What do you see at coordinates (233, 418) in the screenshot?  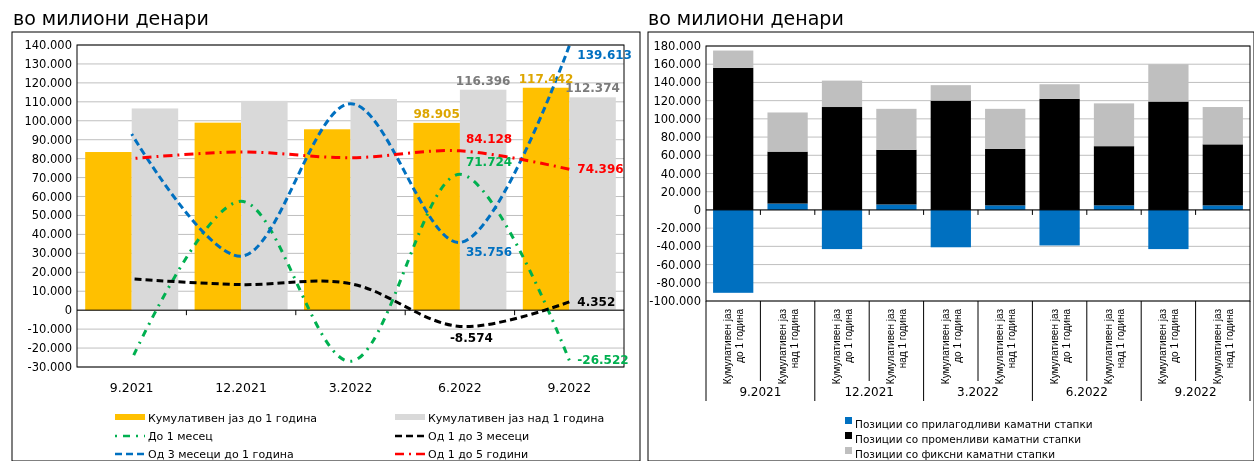 I see `legend-label: Кумулативен јаз до 1 година` at bounding box center [233, 418].